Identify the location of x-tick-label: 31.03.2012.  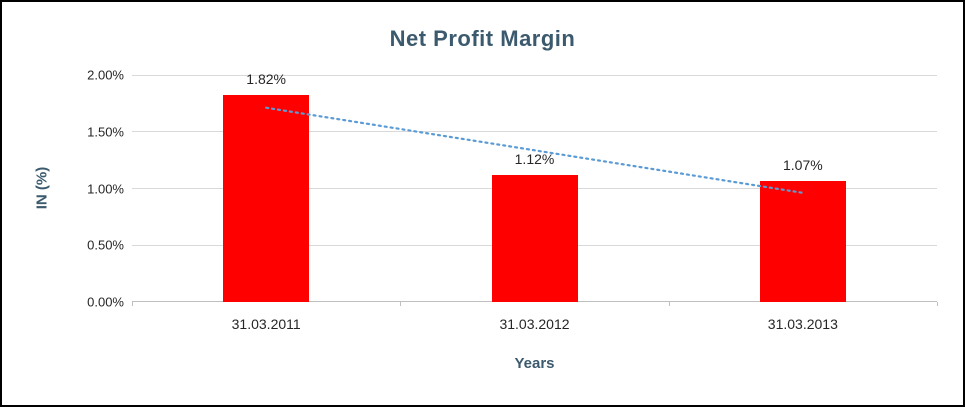
(534, 324).